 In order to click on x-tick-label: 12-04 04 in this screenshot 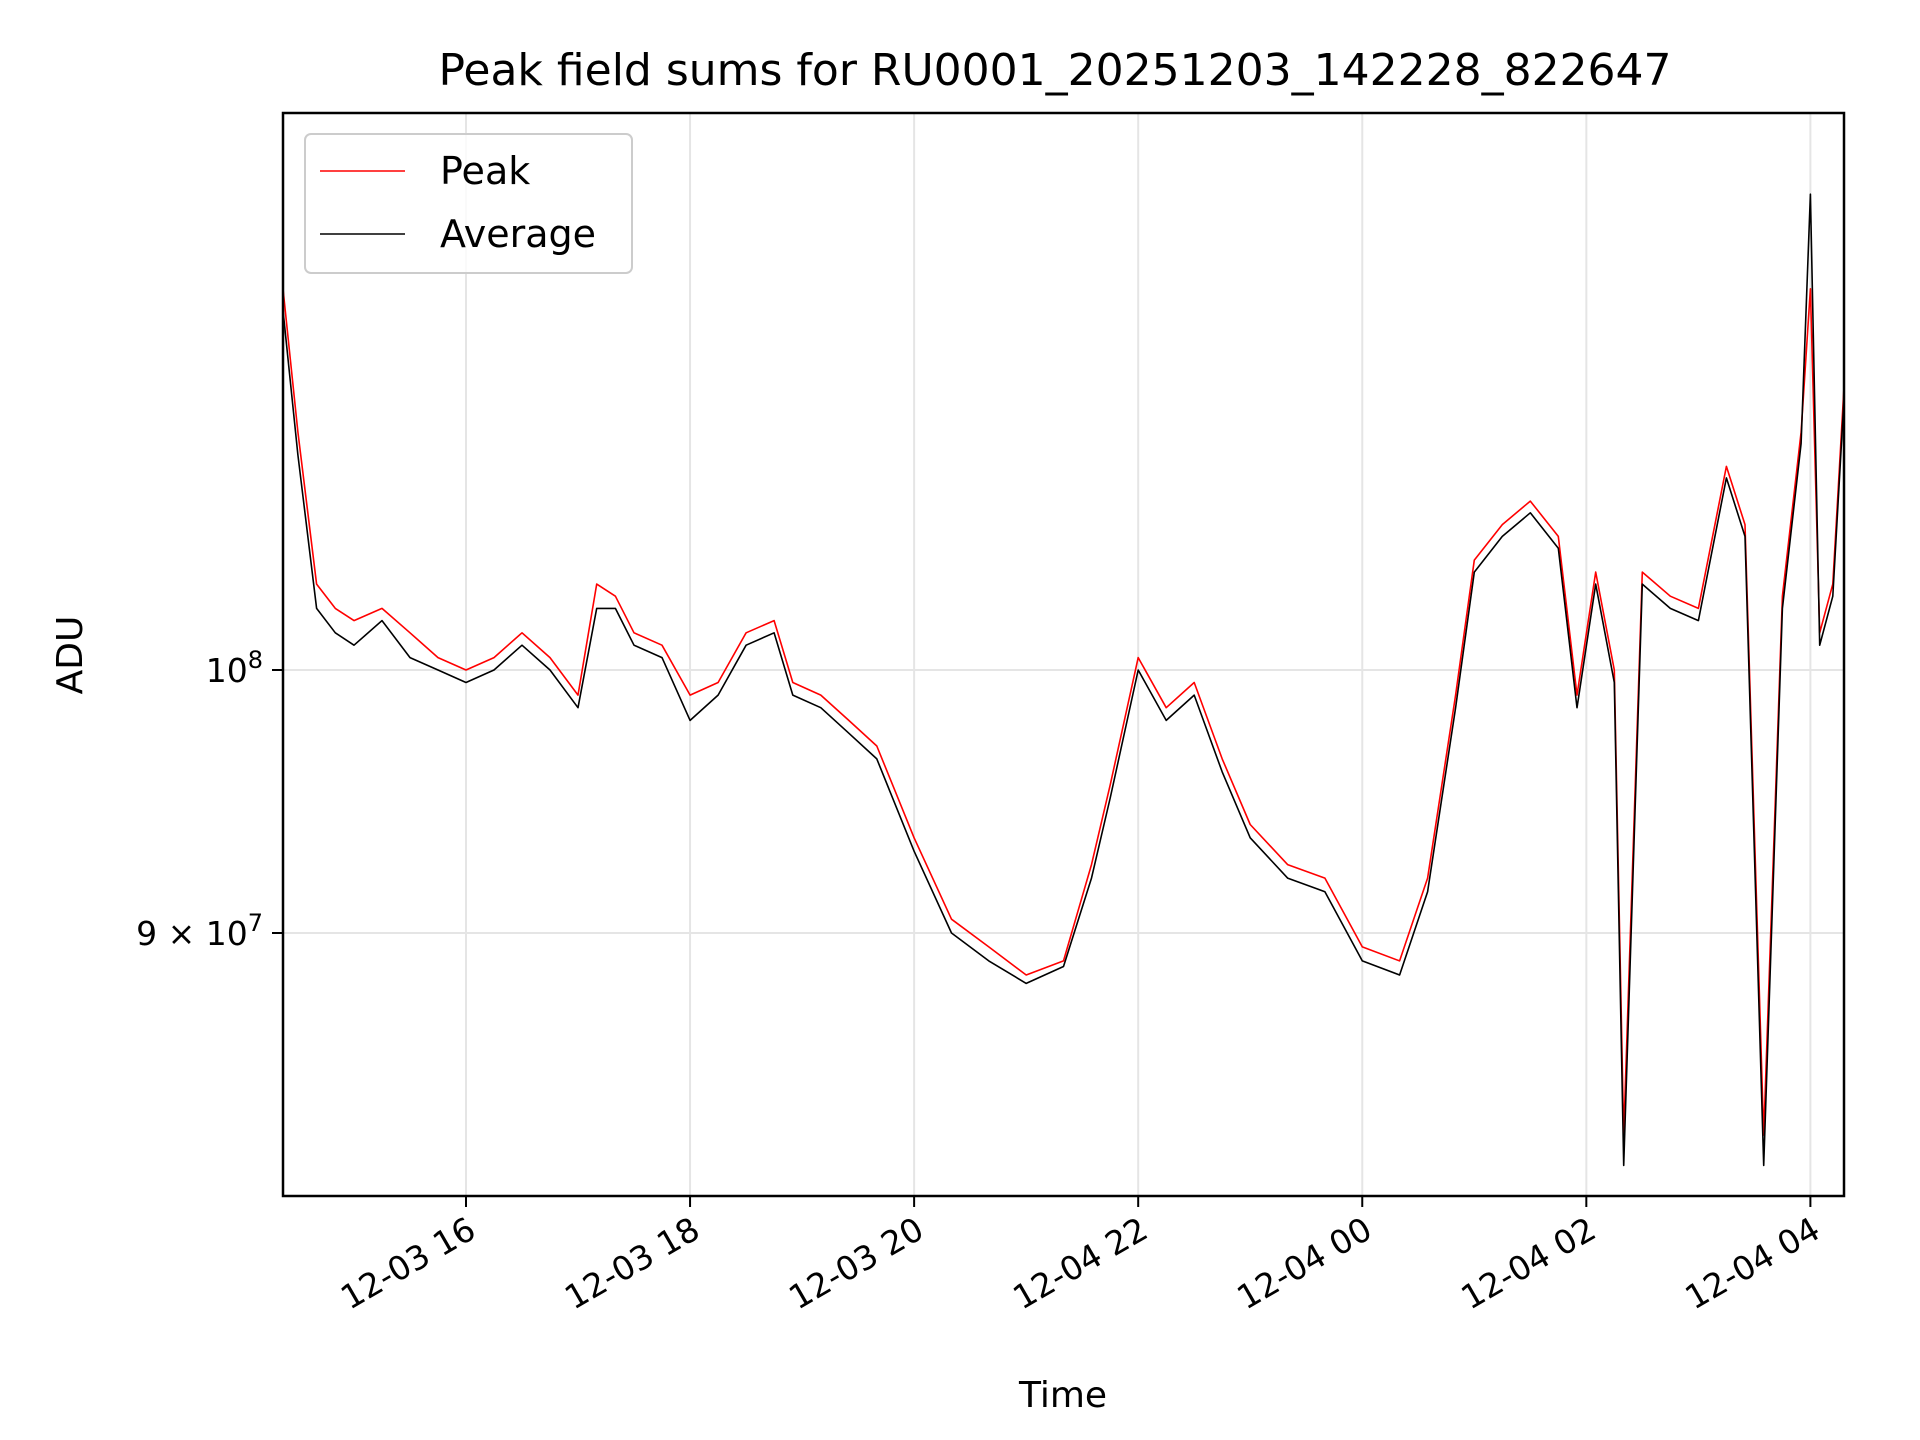, I will do `click(1752, 1263)`.